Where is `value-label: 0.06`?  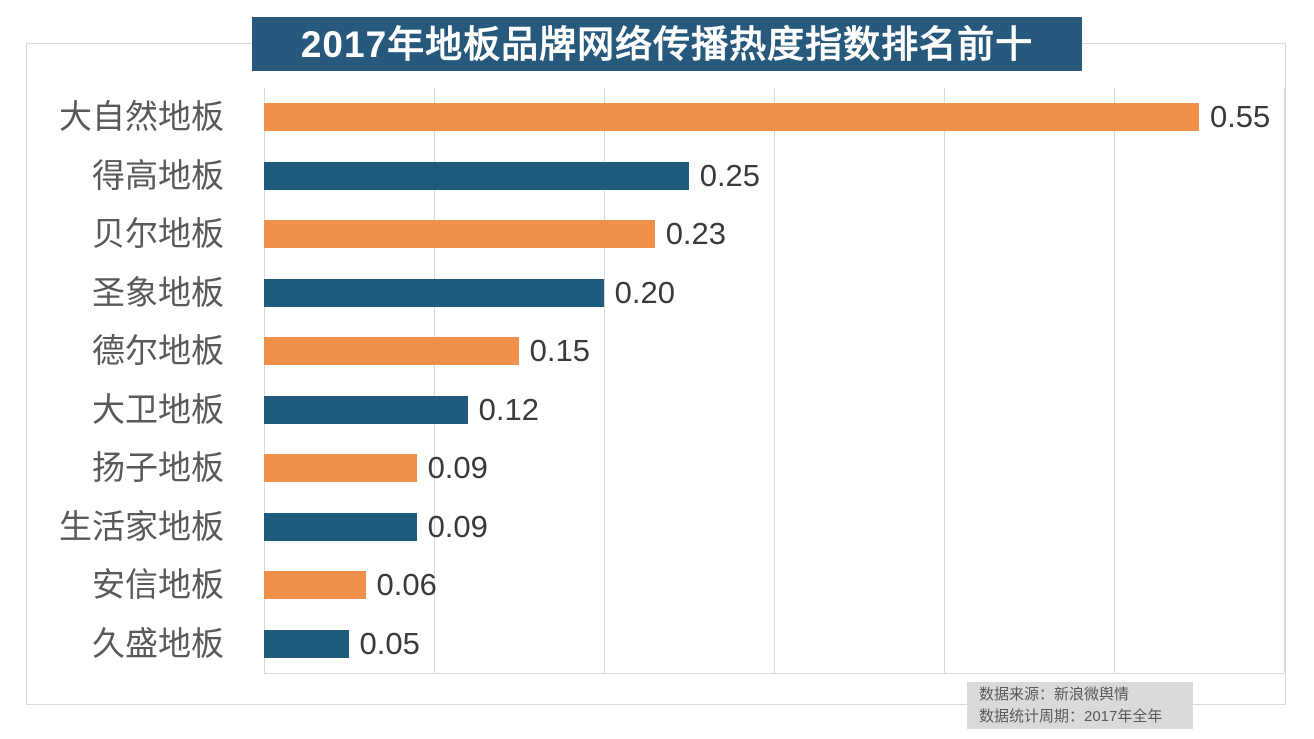
value-label: 0.06 is located at coordinates (406, 585).